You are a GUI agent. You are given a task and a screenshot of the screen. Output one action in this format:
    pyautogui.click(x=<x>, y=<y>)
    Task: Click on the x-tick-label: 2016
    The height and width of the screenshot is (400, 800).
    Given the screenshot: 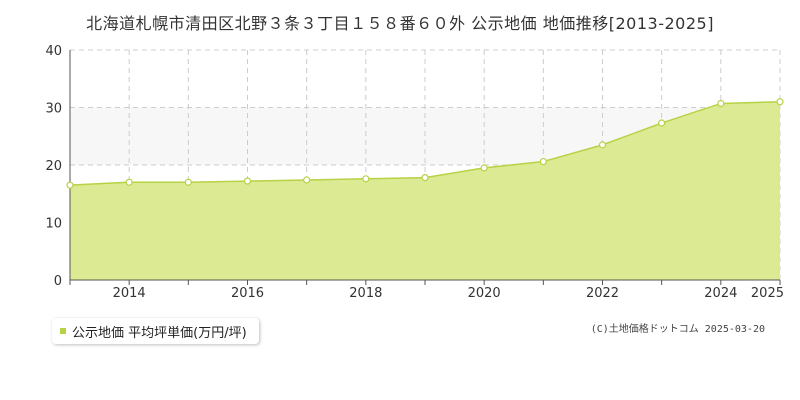 What is the action you would take?
    pyautogui.click(x=247, y=293)
    